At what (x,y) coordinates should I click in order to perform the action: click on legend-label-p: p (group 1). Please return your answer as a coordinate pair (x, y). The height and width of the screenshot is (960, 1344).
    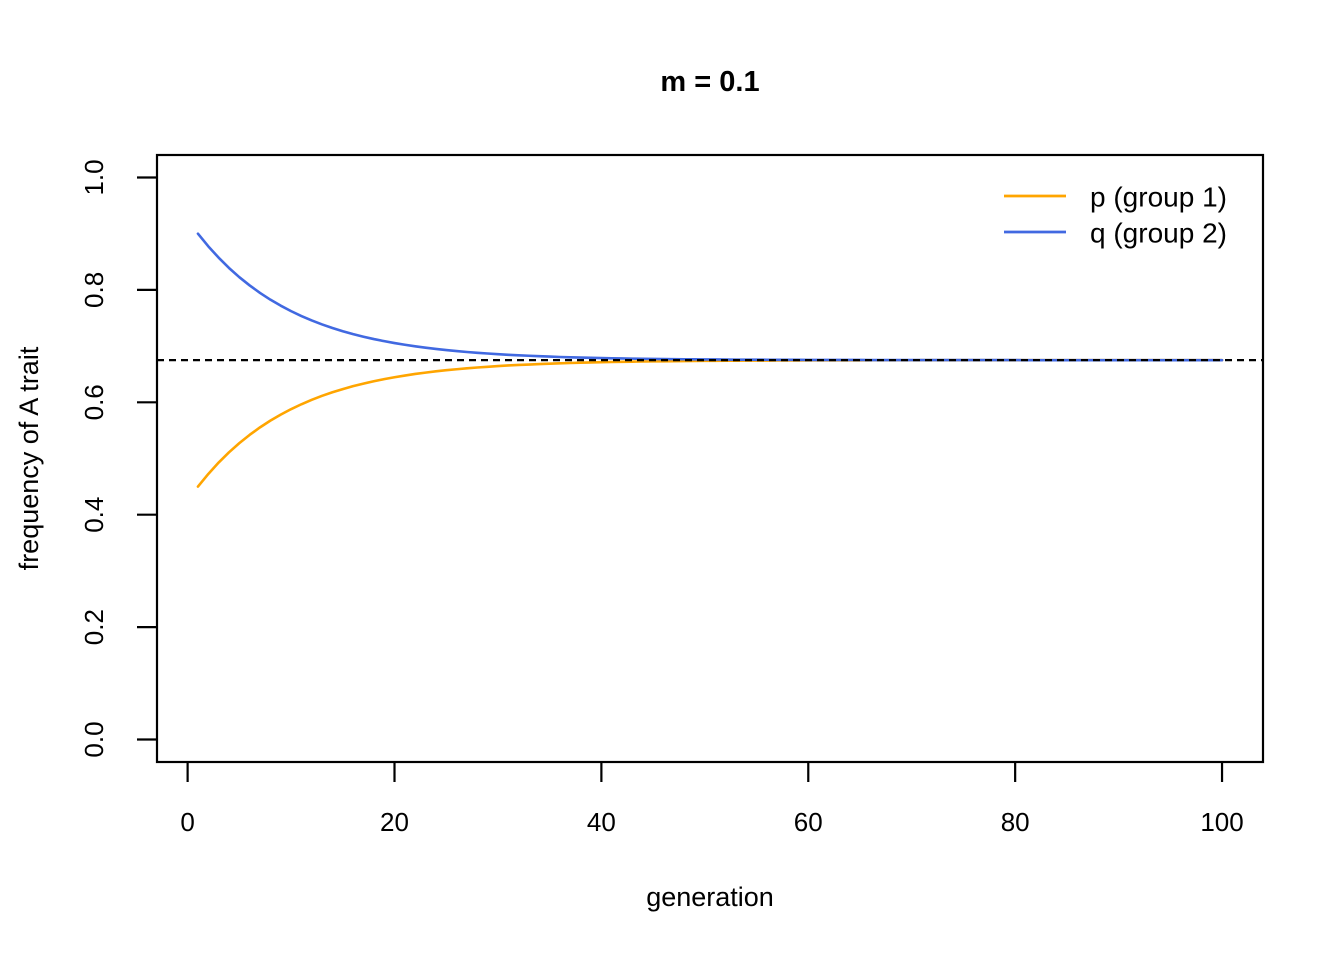
    Looking at the image, I should click on (1158, 197).